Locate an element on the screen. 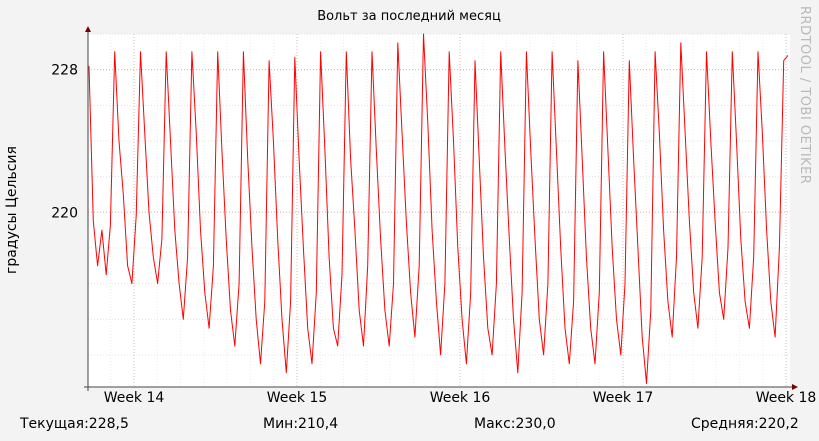  x-tick-label: Week 14 is located at coordinates (134, 398).